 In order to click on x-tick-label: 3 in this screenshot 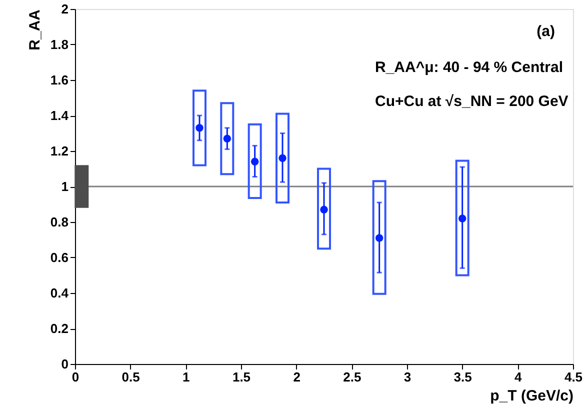, I will do `click(408, 377)`.